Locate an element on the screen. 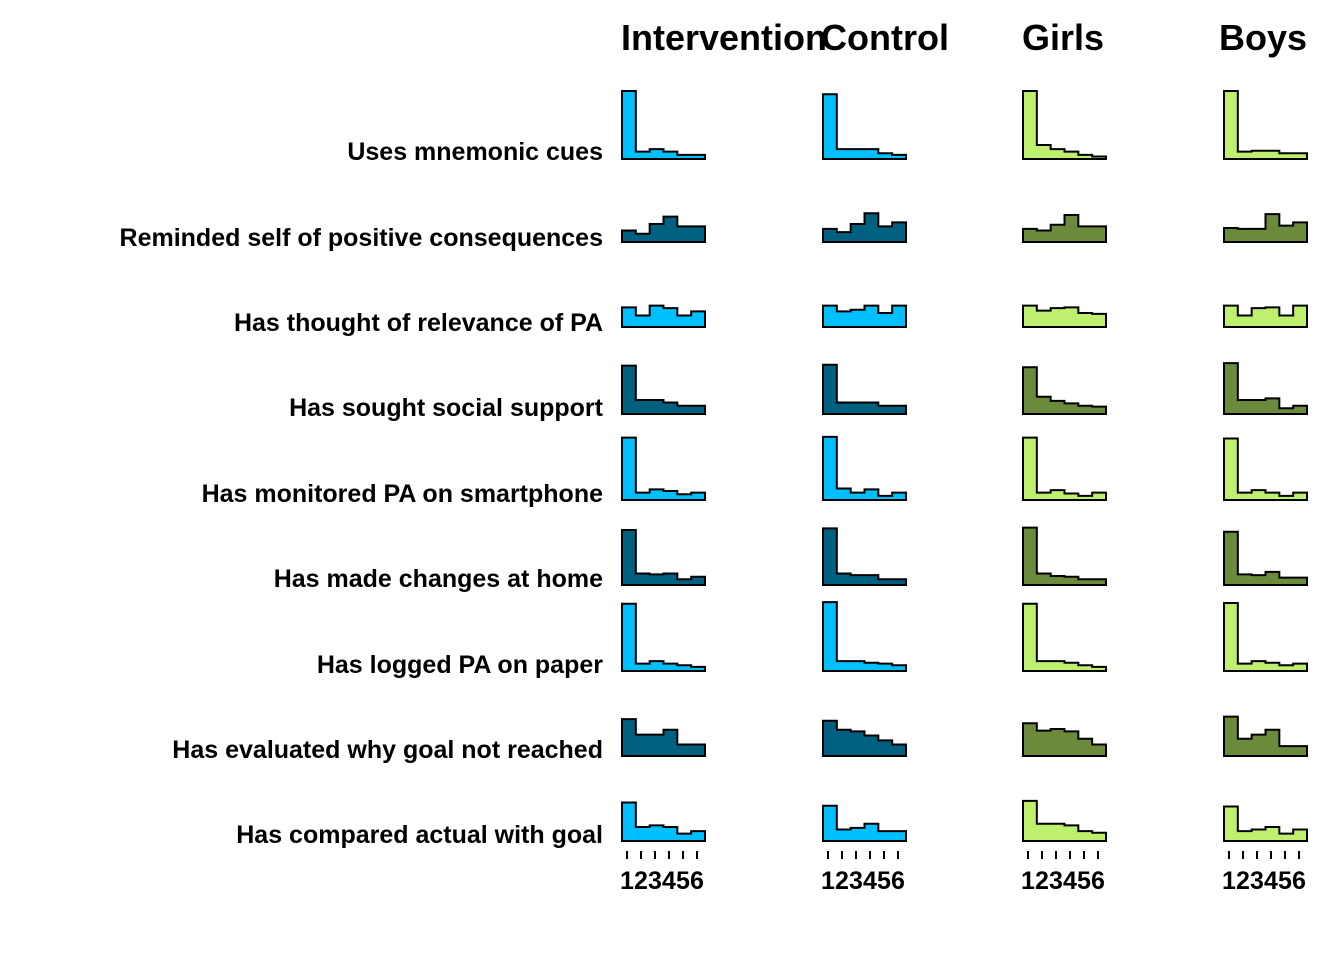 The height and width of the screenshot is (960, 1344). row-label-reminded-self-of-positive-consequences: Reminded self of positive consequences is located at coordinates (361, 238).